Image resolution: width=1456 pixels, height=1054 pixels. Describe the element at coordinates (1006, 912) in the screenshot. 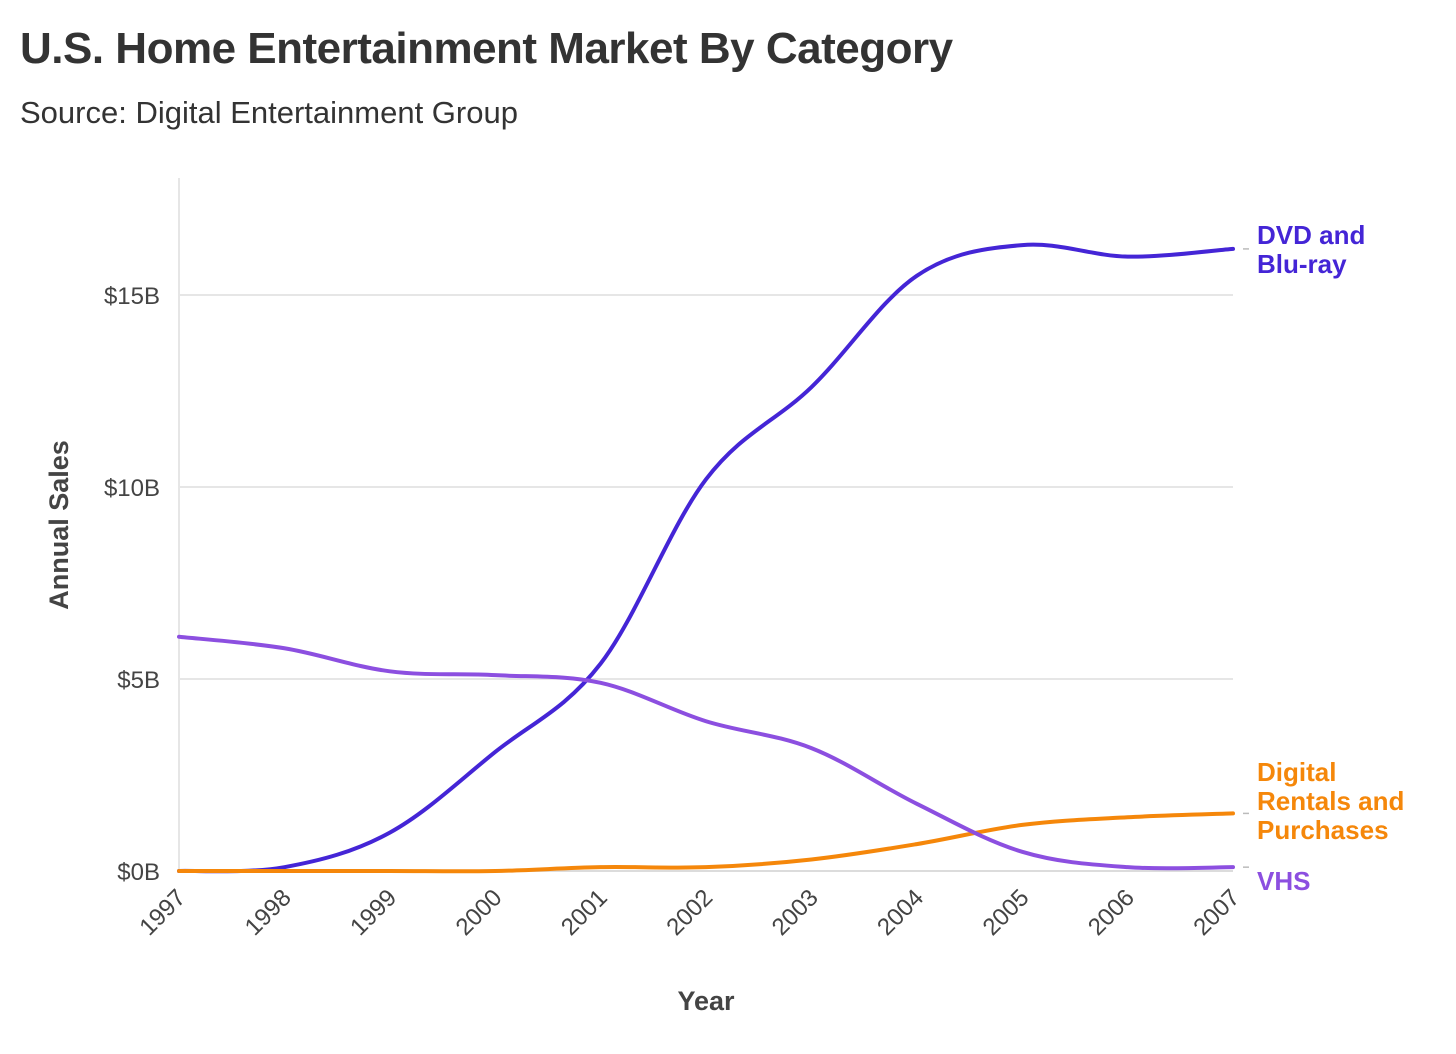

I see `x-tick-label: 2005` at that location.